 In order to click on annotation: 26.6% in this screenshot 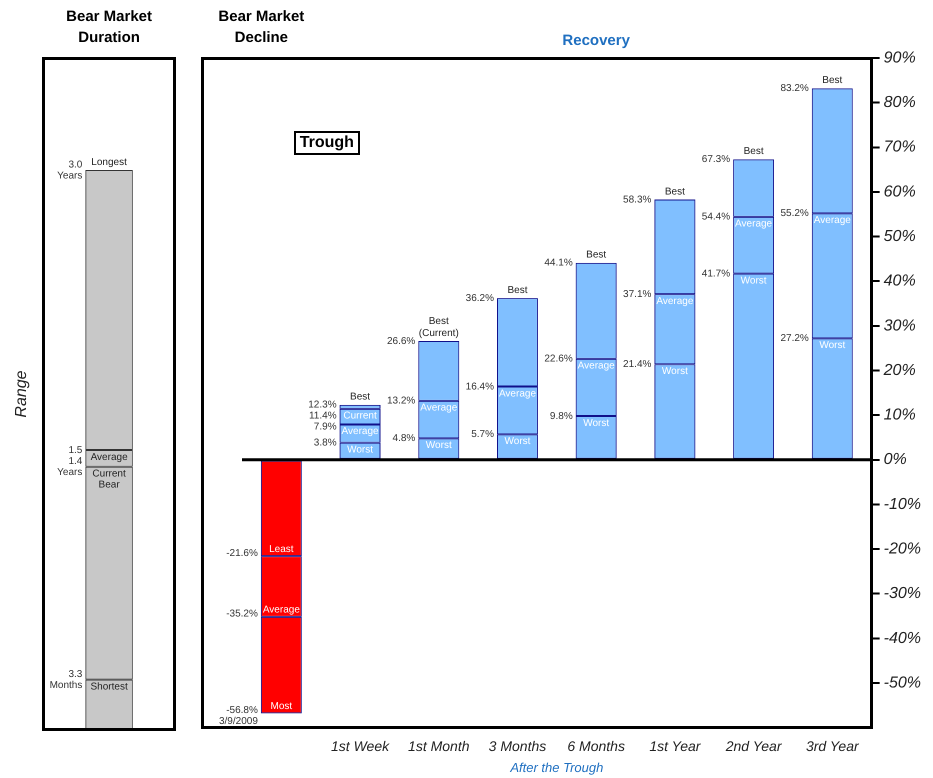, I will do `click(401, 341)`.